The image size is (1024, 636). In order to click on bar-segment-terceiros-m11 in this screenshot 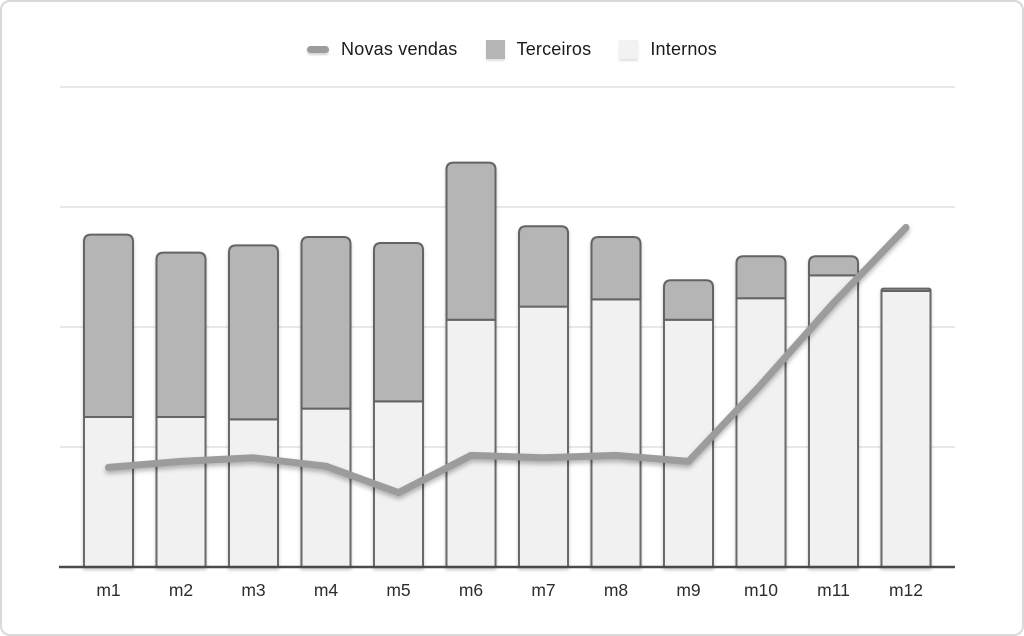, I will do `click(833, 266)`.